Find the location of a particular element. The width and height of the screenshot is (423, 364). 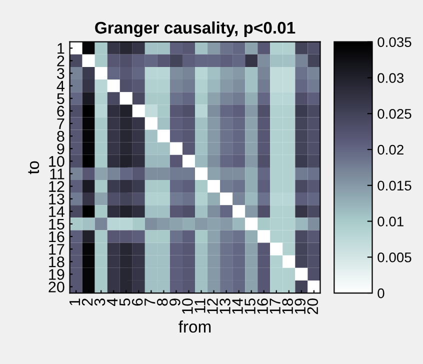

x-tick-label: 3 is located at coordinates (100, 302).